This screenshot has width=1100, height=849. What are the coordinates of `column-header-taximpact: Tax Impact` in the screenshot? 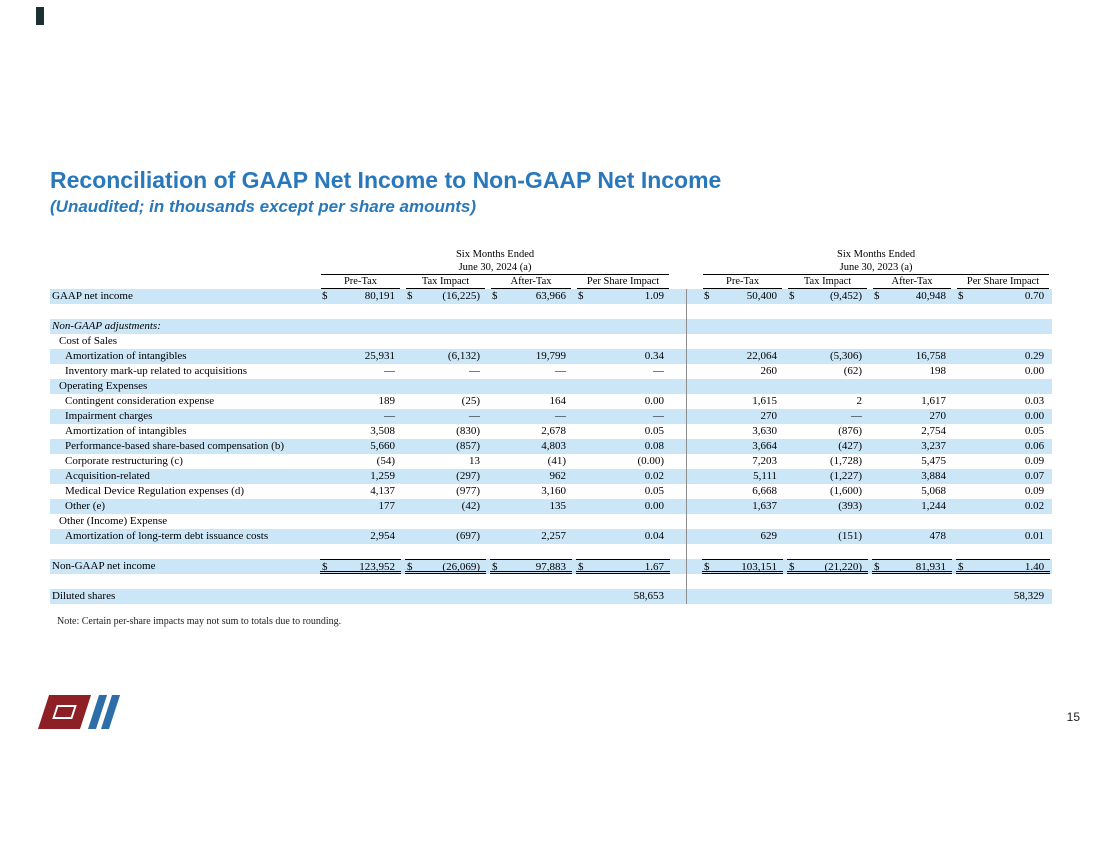 It's located at (445, 282).